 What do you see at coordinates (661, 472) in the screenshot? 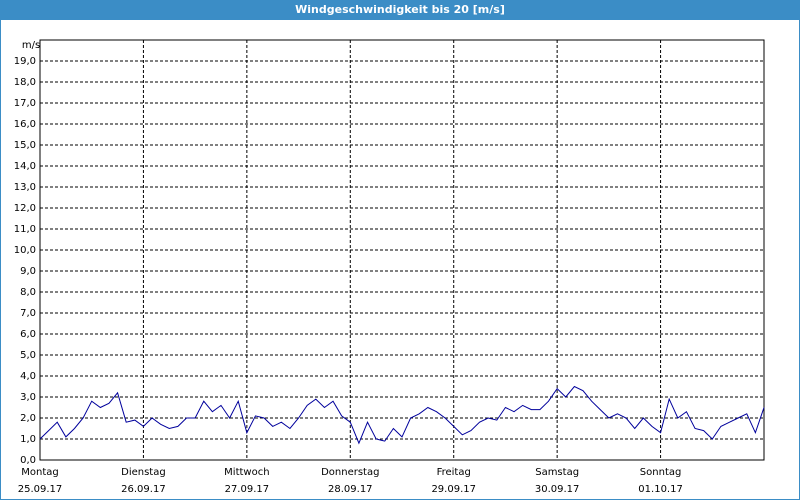
I see `x-tick-label: Sonntag` at bounding box center [661, 472].